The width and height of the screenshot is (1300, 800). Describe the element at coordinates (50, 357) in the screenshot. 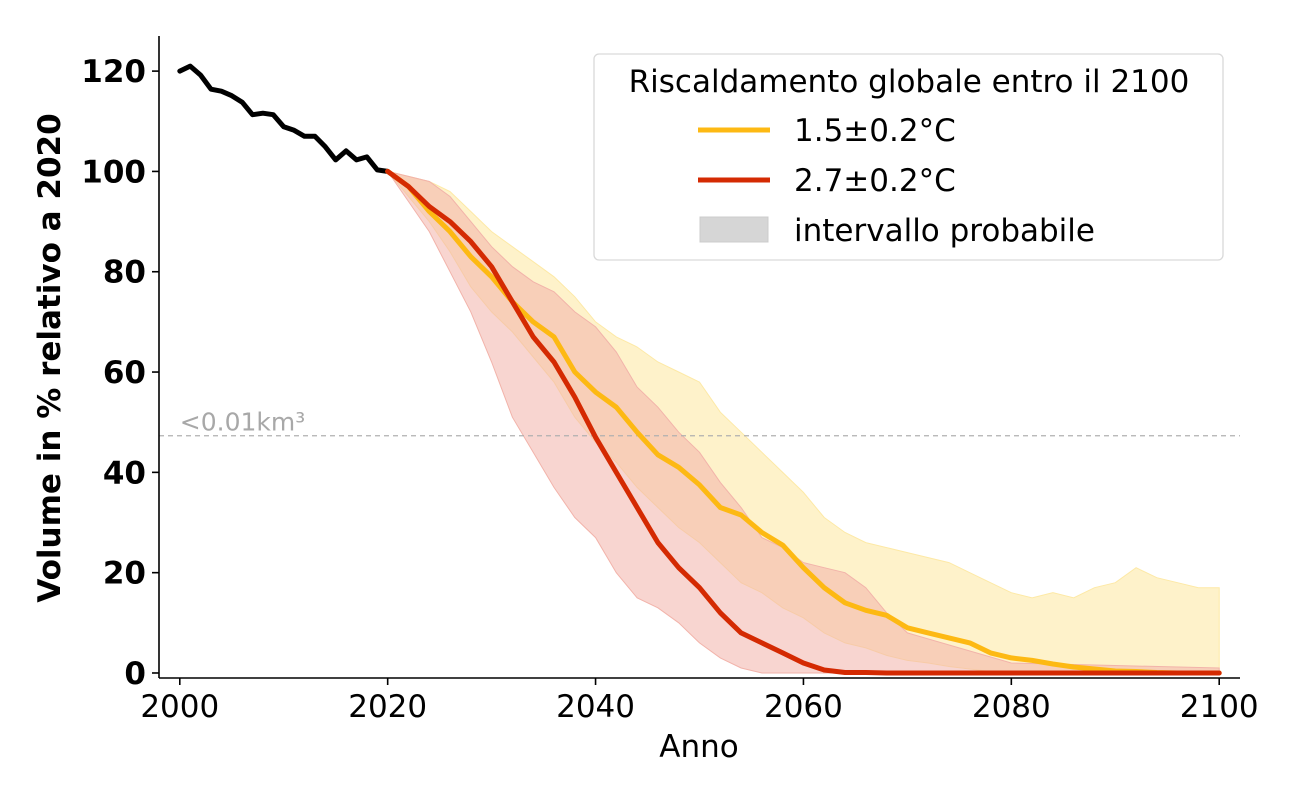

I see `y-axis-title: Volume in % relativo a 2020` at that location.